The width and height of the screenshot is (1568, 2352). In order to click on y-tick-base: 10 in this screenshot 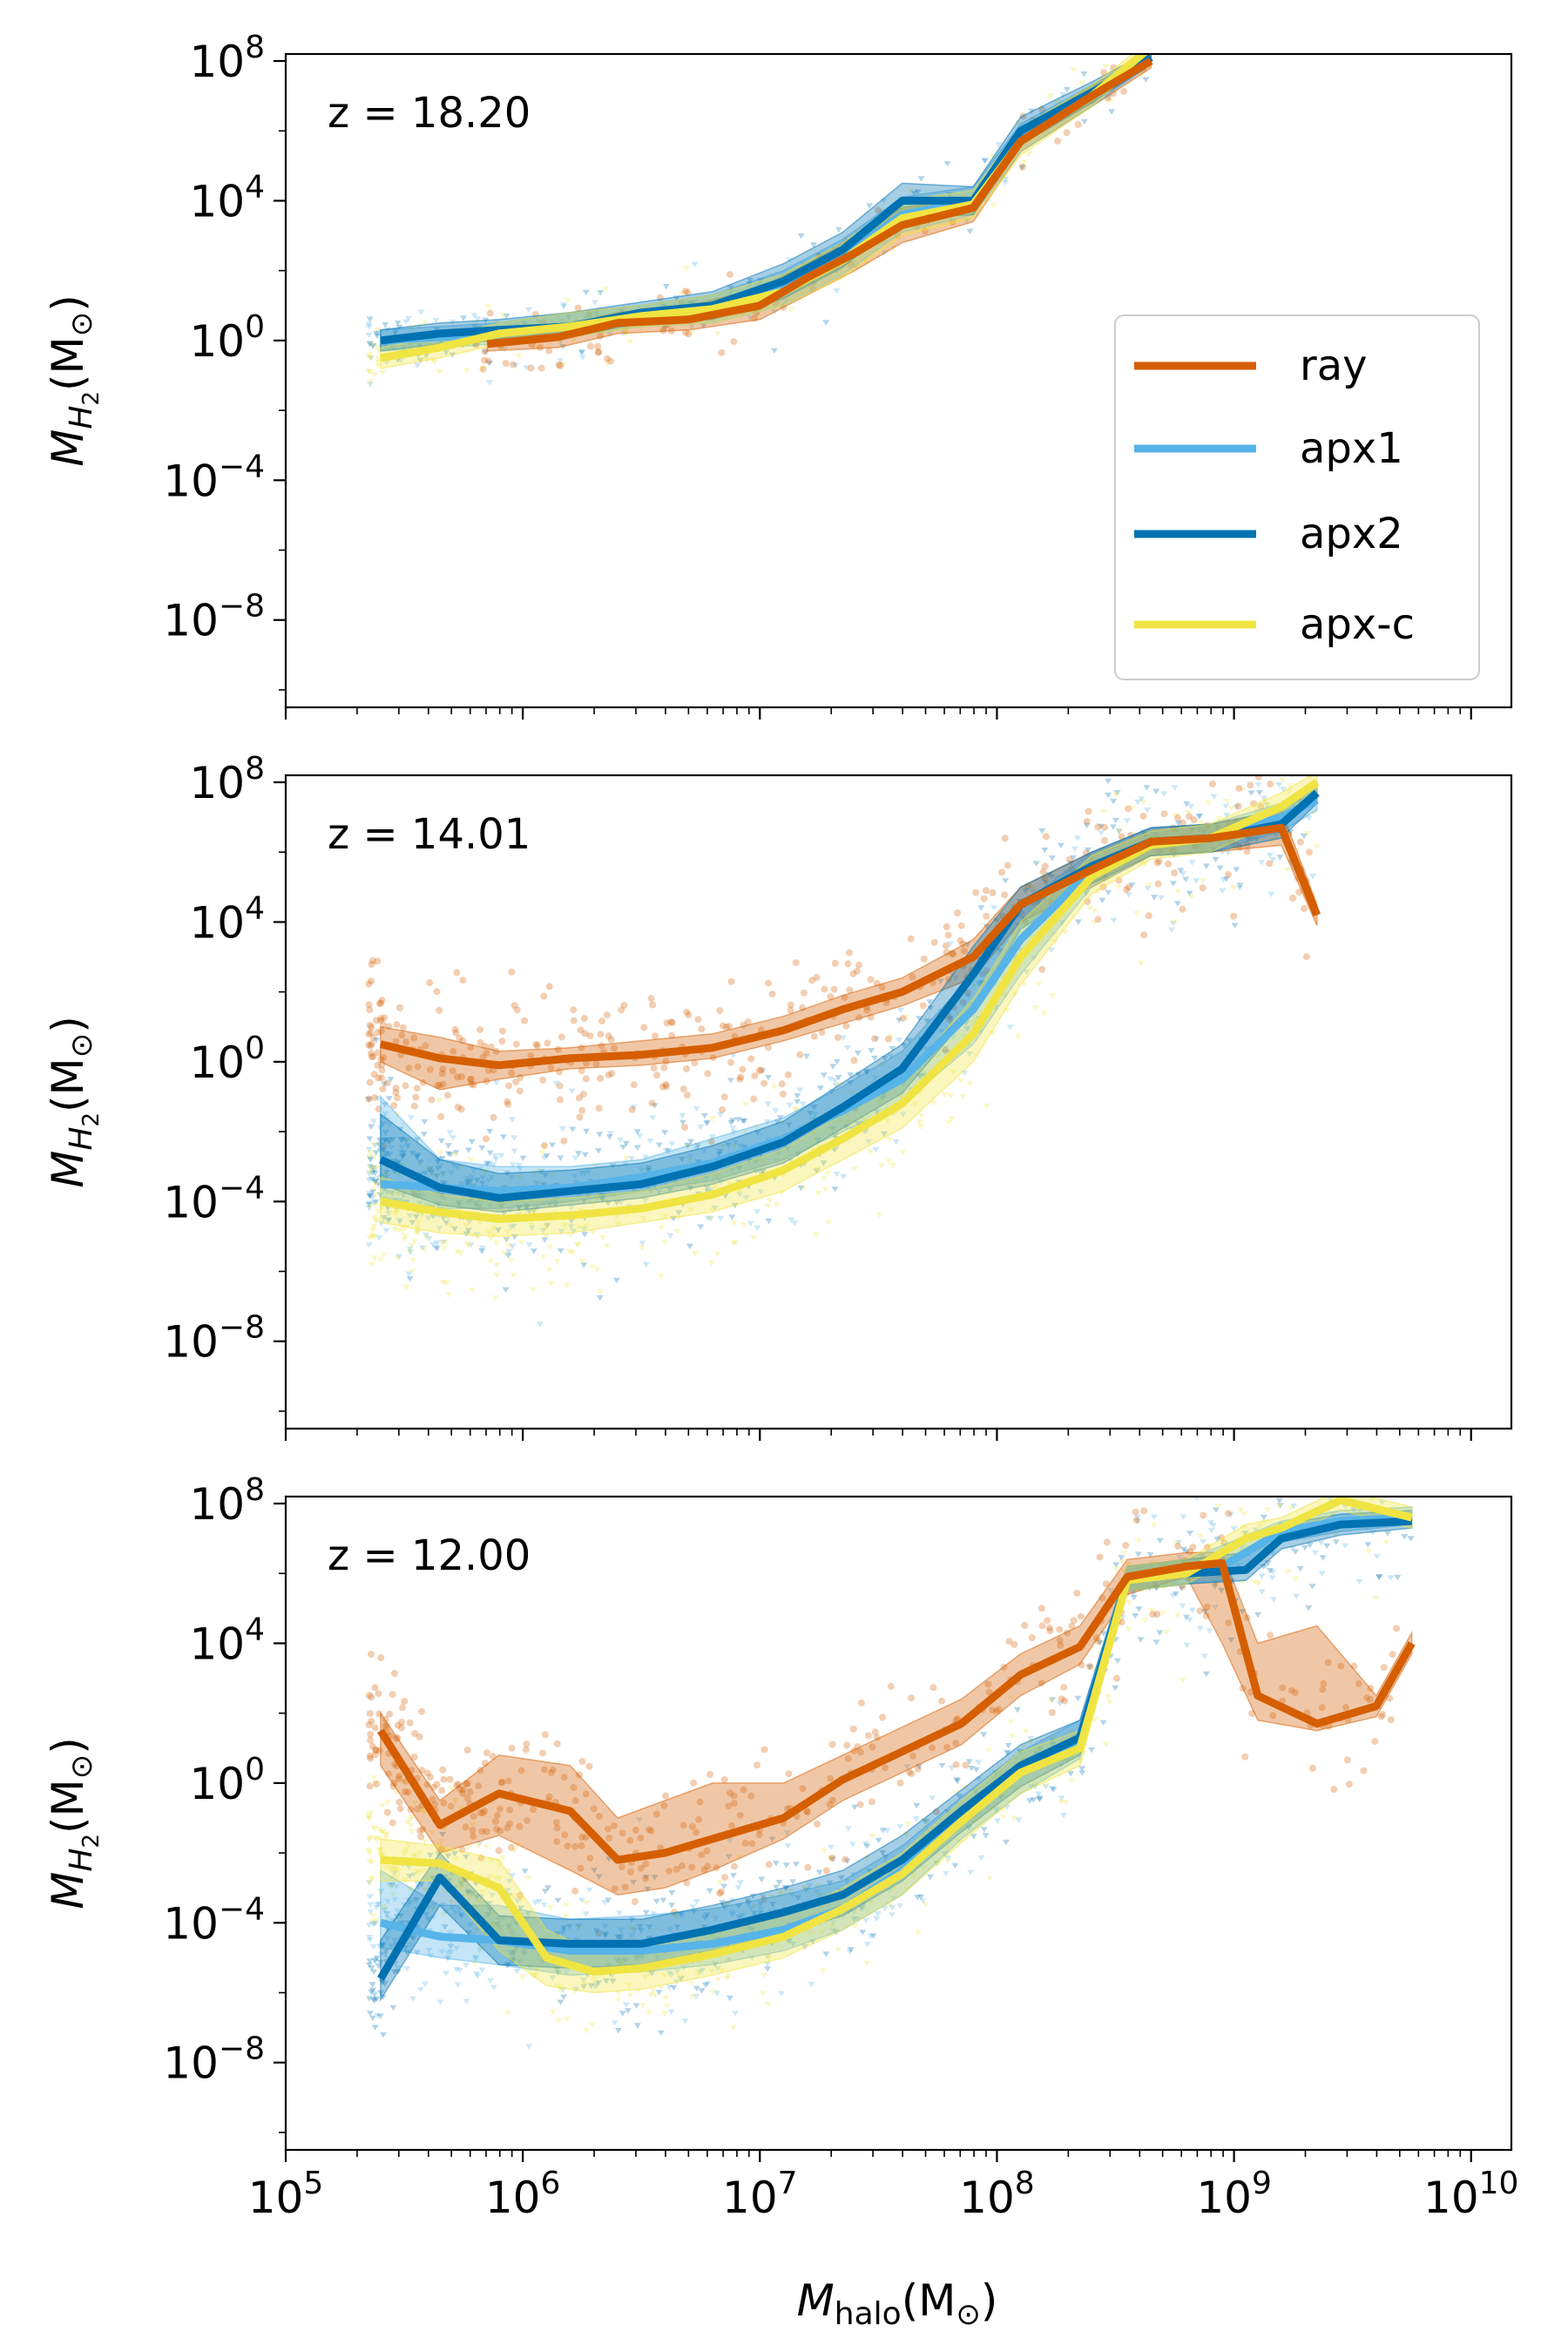, I will do `click(217, 1784)`.